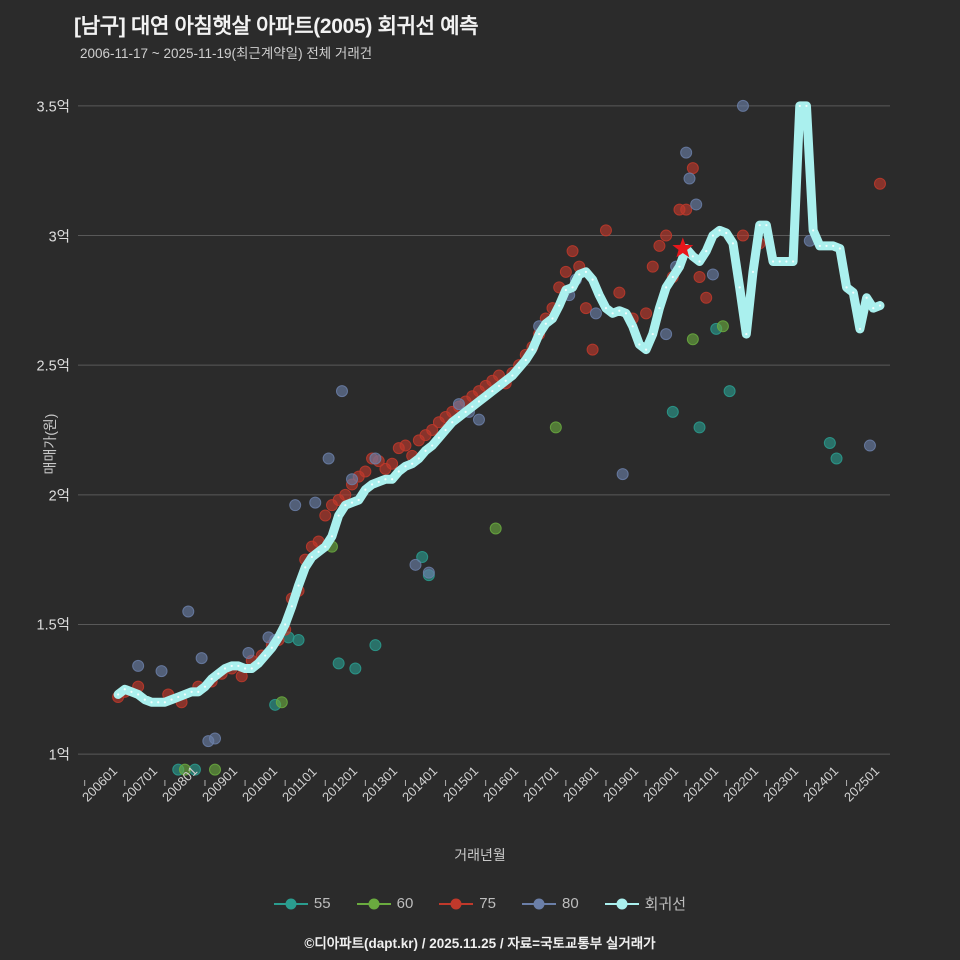 This screenshot has width=960, height=960. I want to click on y-tick-label: 3.5억, so click(53, 107).